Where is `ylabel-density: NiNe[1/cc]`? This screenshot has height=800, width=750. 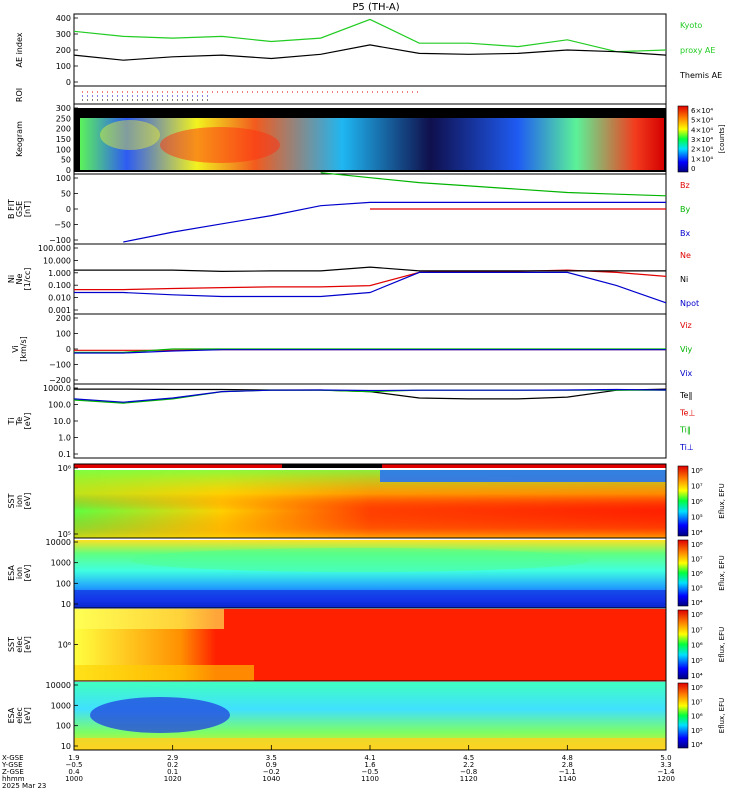
ylabel-density: NiNe[1/cc] is located at coordinates (19, 279).